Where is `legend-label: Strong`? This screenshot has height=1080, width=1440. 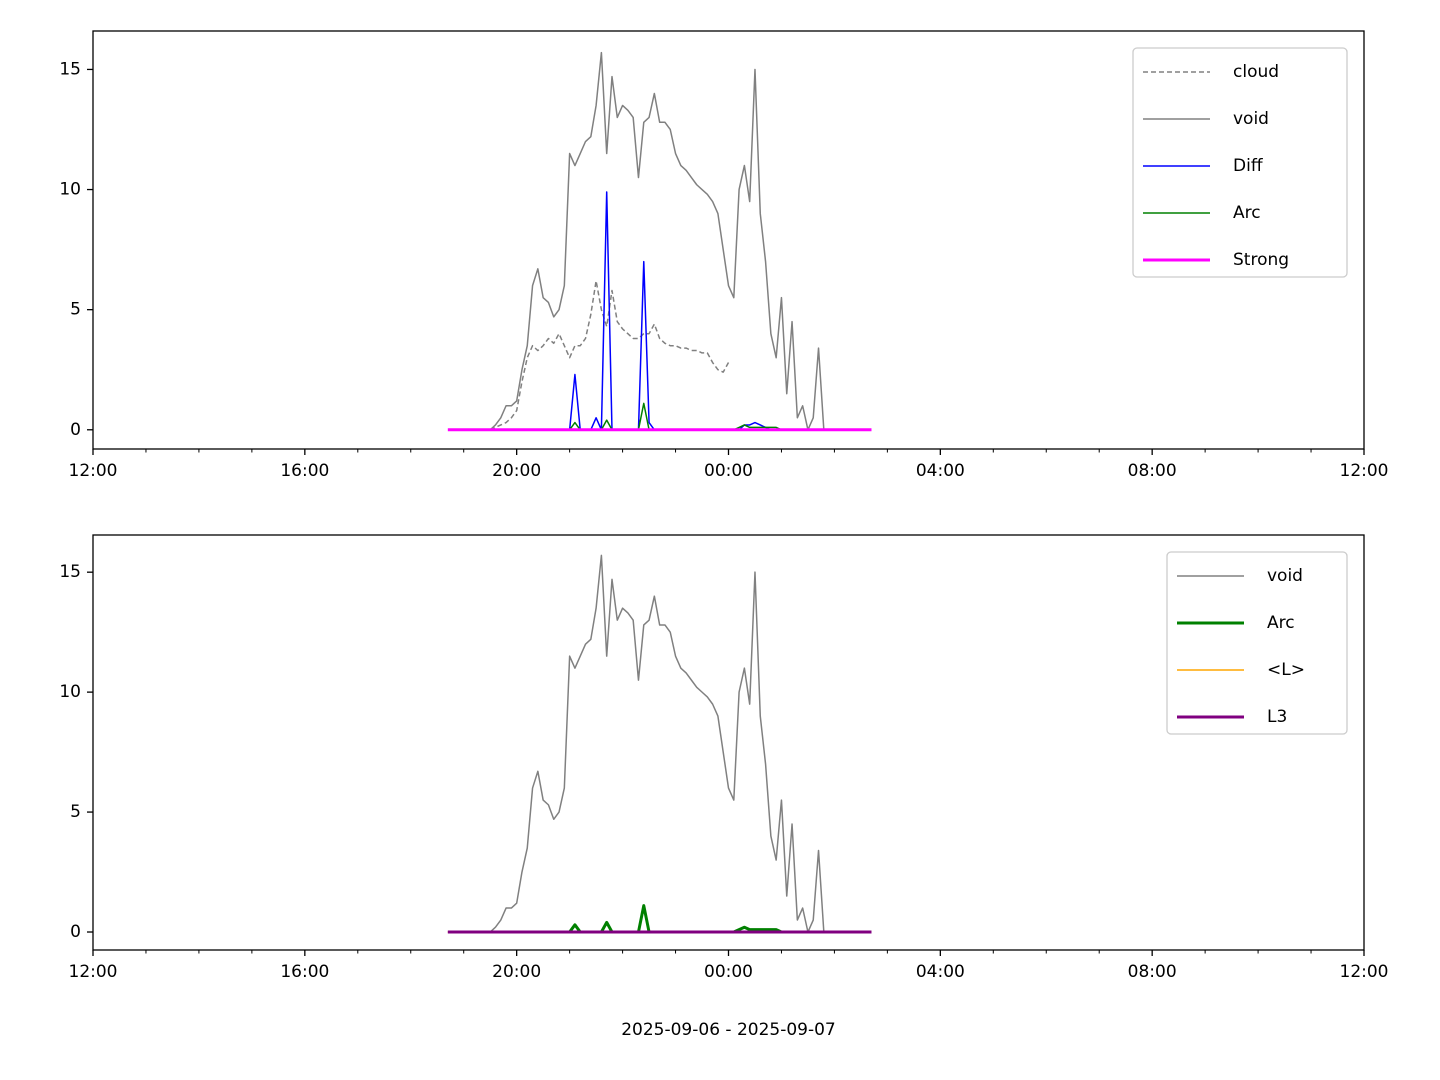 legend-label: Strong is located at coordinates (1261, 260).